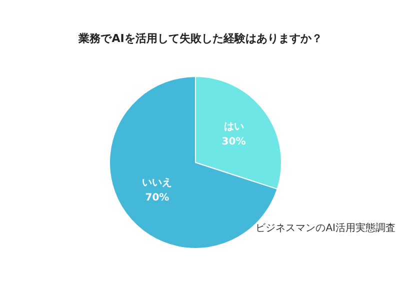 The height and width of the screenshot is (300, 400). I want to click on slice-label: はい, so click(234, 127).